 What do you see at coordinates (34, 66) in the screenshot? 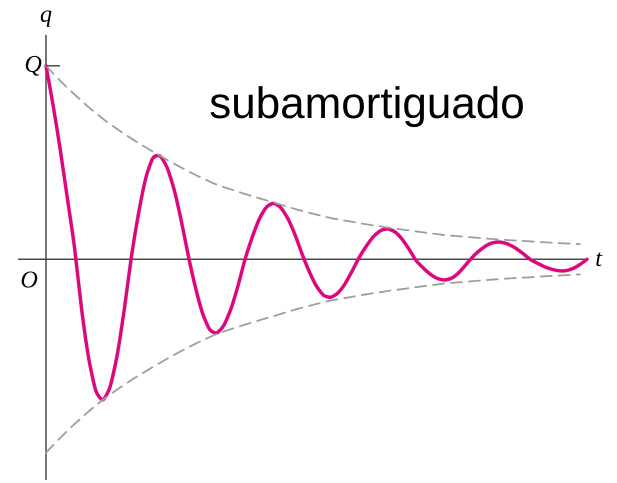
I see `text: Q` at bounding box center [34, 66].